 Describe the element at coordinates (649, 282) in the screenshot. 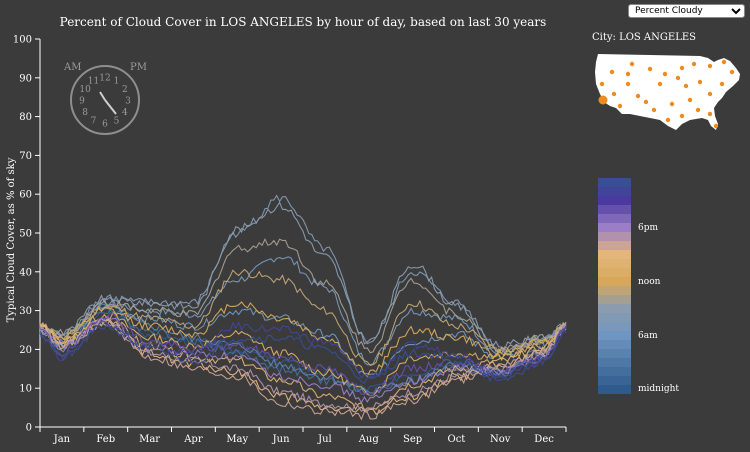

I see `legend-label-noon: noon` at that location.